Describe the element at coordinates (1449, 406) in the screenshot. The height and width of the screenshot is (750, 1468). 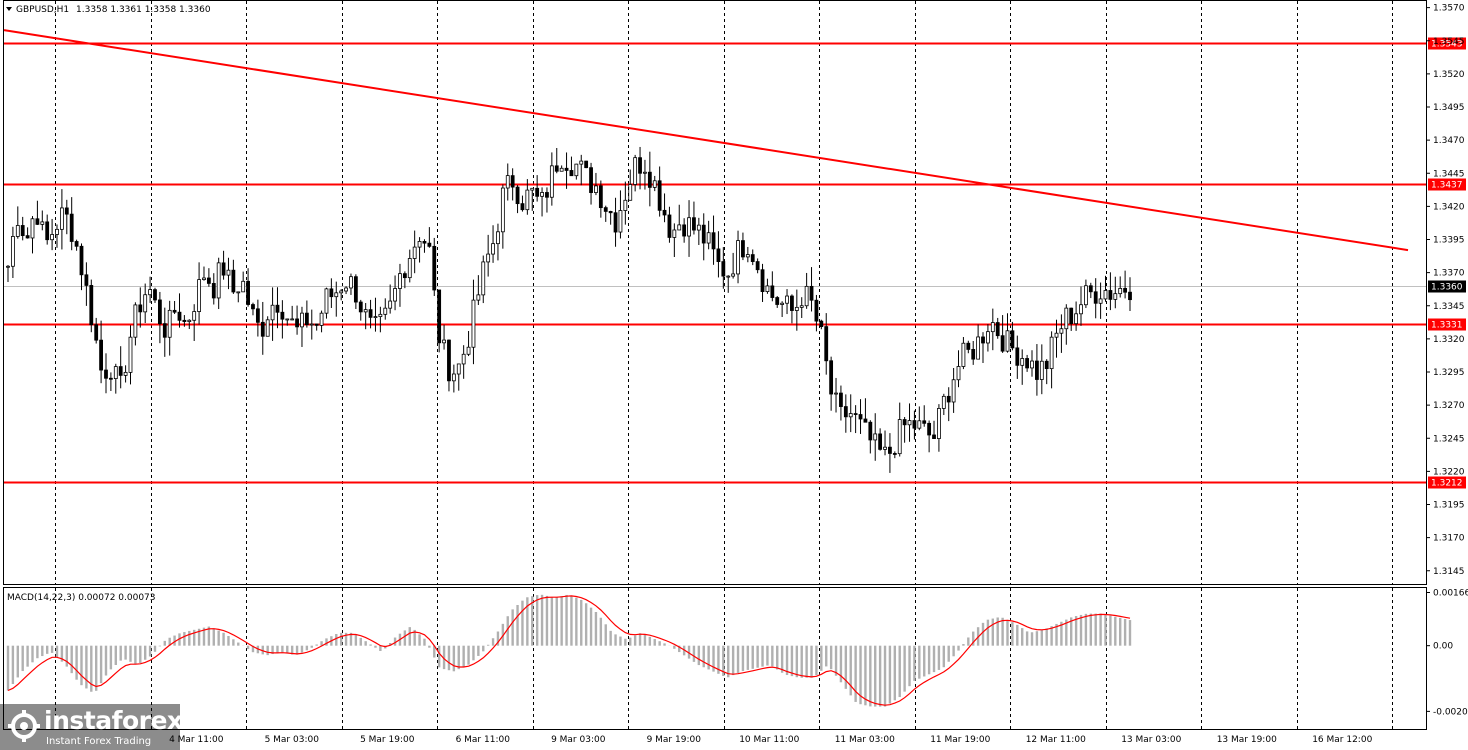
I see `price-tick-label: 1.3270` at that location.